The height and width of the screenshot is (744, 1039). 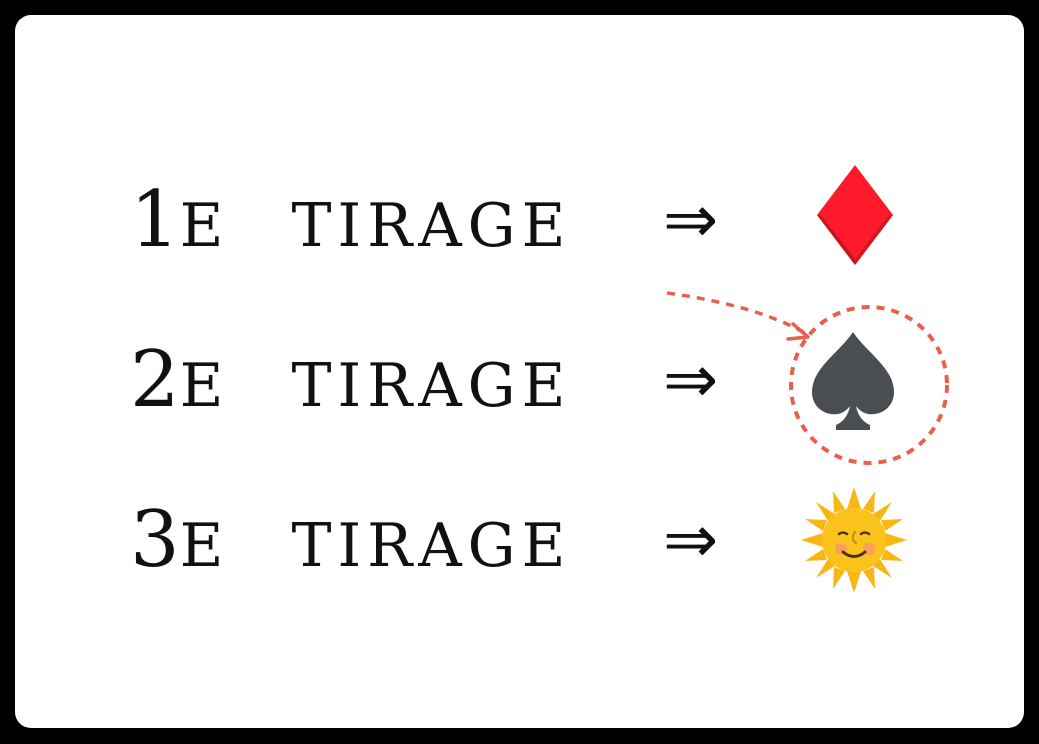 I want to click on draw-label-2: 2e tirage, so click(x=350, y=380).